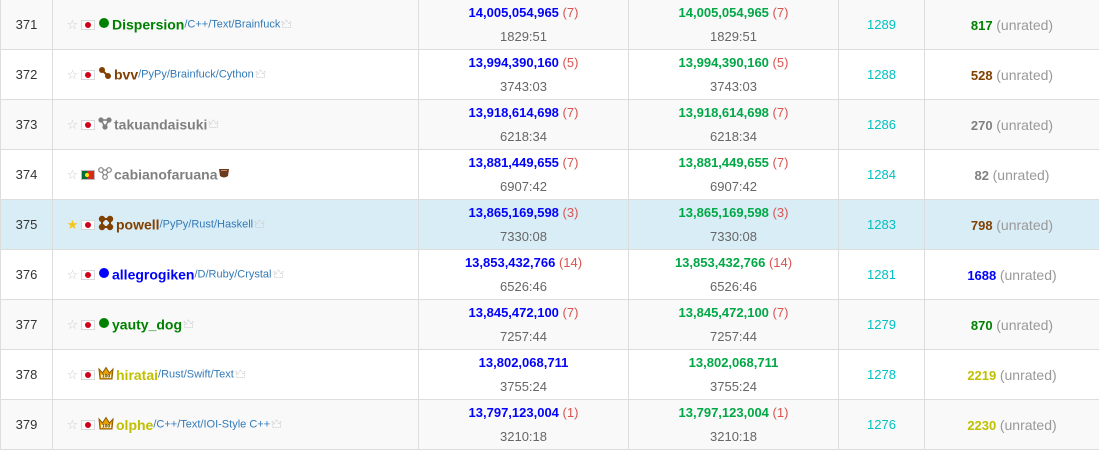 The height and width of the screenshot is (451, 1099). I want to click on username-link: Dispersion, so click(148, 24).